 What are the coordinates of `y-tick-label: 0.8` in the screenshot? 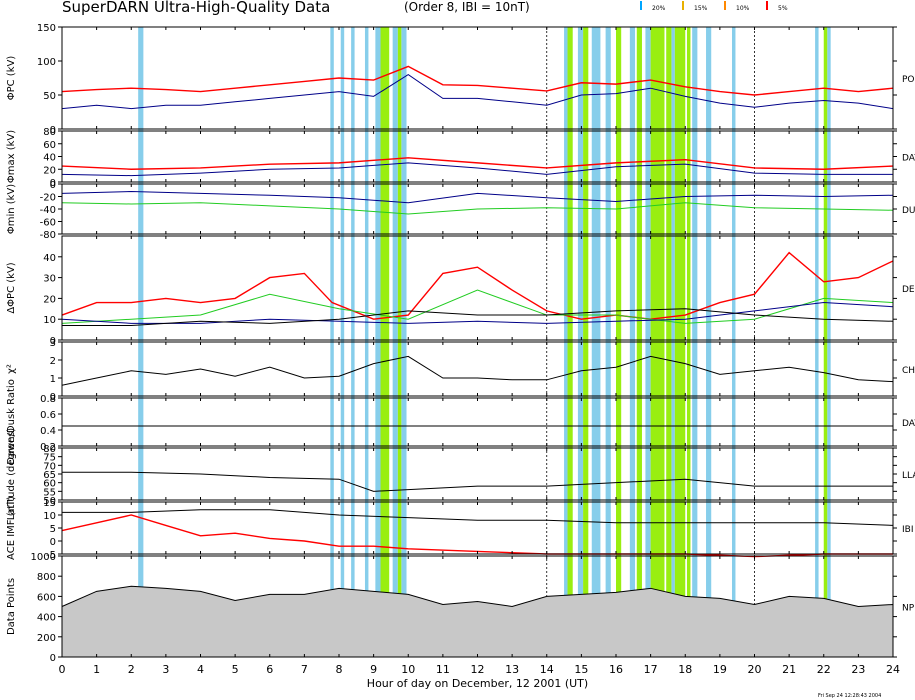 It's located at (48, 399).